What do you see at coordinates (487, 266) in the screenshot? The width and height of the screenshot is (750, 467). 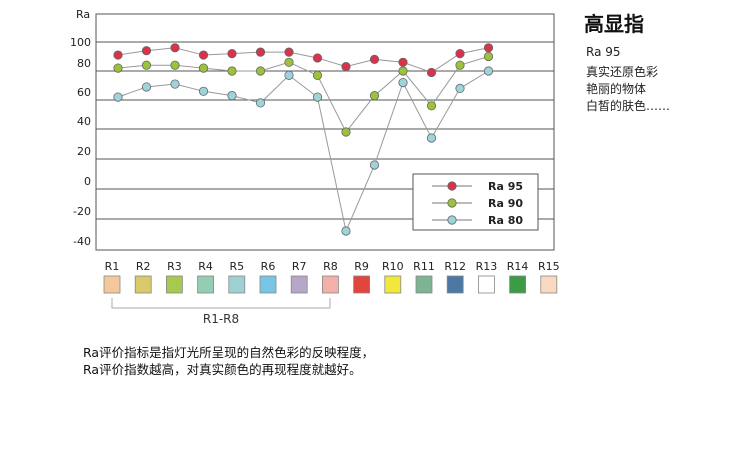 I see `x-tick-label: R13` at bounding box center [487, 266].